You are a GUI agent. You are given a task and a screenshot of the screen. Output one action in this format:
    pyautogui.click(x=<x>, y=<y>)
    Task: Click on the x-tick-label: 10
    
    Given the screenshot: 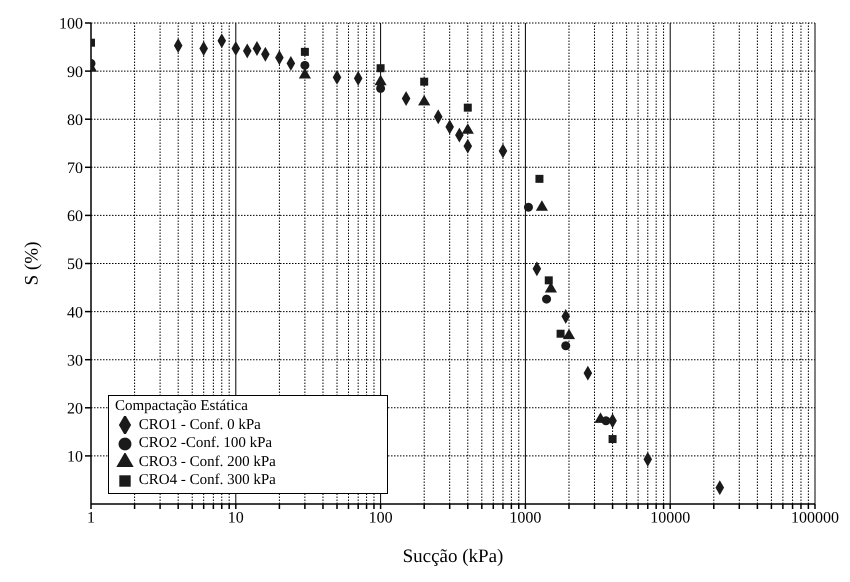 What is the action you would take?
    pyautogui.click(x=236, y=517)
    